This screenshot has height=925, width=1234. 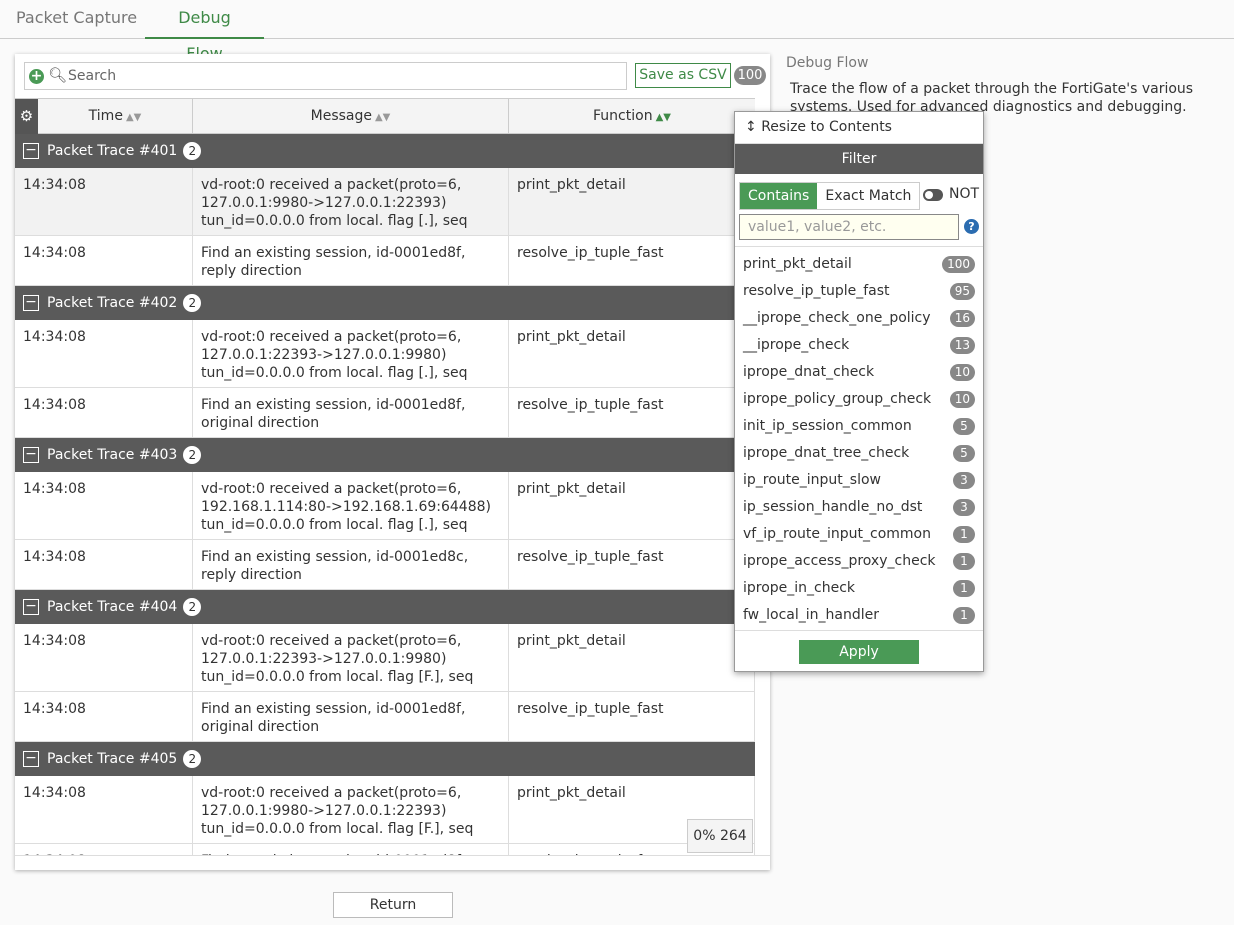 I want to click on filter-value-name: vf_ip_route_input_common, so click(x=837, y=534).